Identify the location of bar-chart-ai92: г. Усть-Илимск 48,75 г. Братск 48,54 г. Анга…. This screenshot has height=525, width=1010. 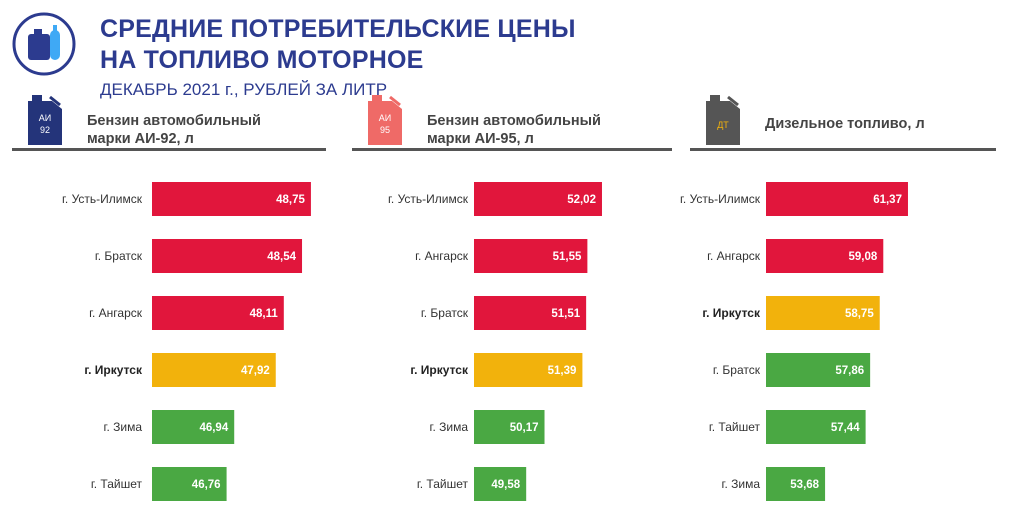
(186, 341).